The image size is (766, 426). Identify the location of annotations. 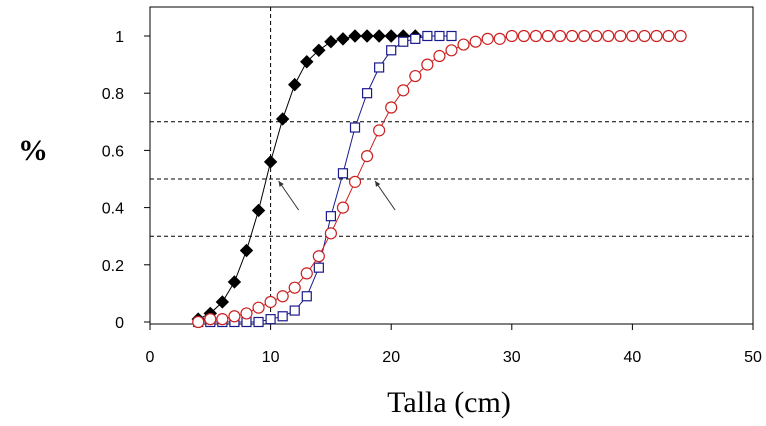
(337, 195).